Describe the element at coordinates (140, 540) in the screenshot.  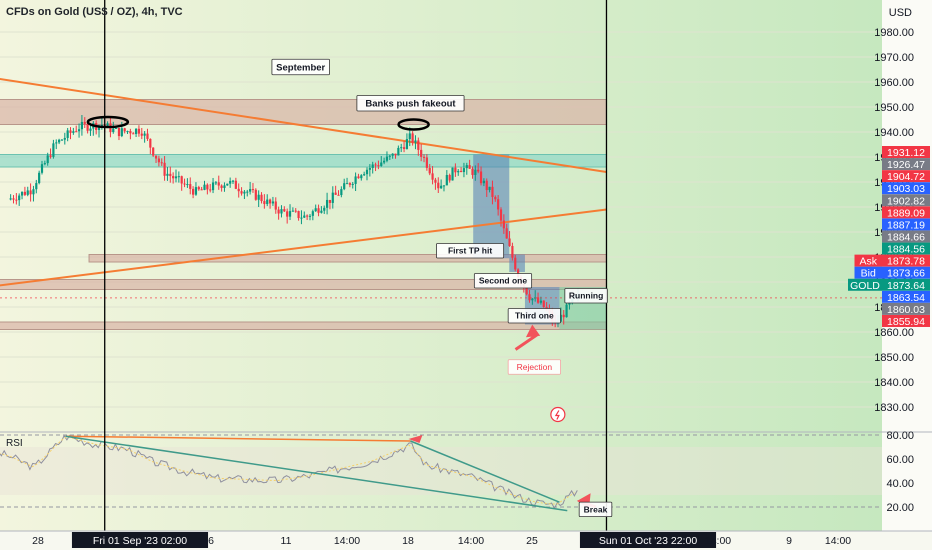
I see `time-highlight-bg` at that location.